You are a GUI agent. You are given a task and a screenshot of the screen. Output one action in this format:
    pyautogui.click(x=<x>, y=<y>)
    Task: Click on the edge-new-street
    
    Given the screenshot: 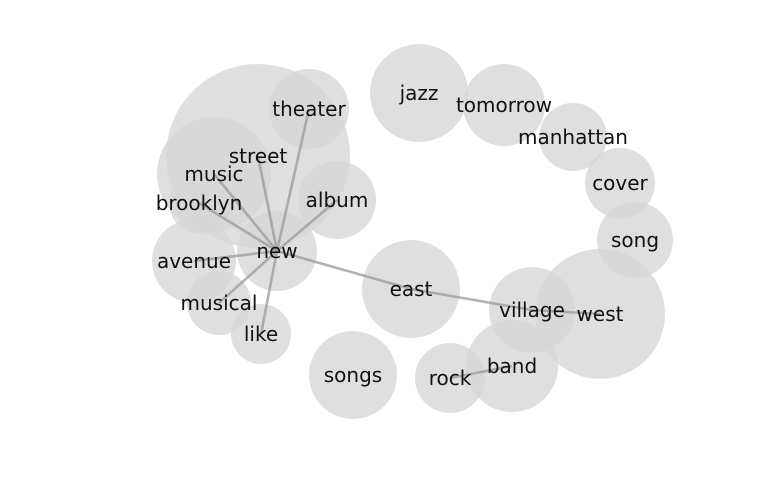 What is the action you would take?
    pyautogui.click(x=267, y=203)
    